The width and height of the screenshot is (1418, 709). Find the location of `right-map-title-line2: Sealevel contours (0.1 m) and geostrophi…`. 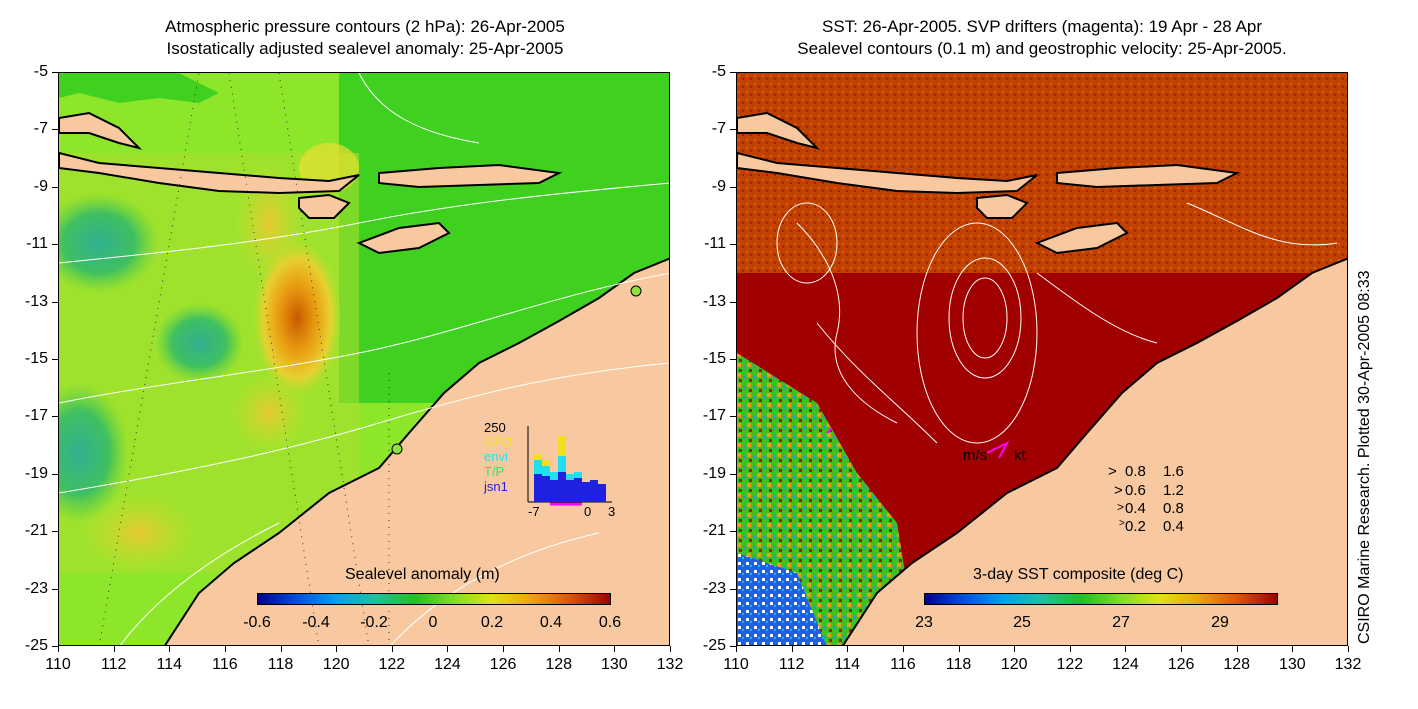

right-map-title-line2: Sealevel contours (0.1 m) and geostrophi… is located at coordinates (1042, 48).